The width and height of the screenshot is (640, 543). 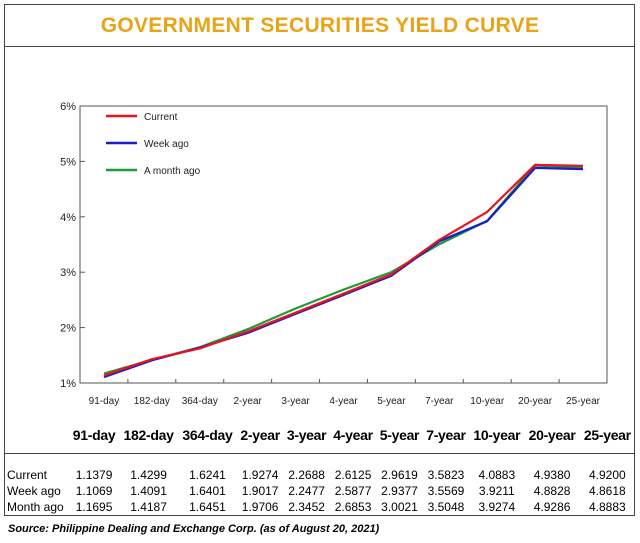 What do you see at coordinates (104, 401) in the screenshot?
I see `x-tick-label: 91-day` at bounding box center [104, 401].